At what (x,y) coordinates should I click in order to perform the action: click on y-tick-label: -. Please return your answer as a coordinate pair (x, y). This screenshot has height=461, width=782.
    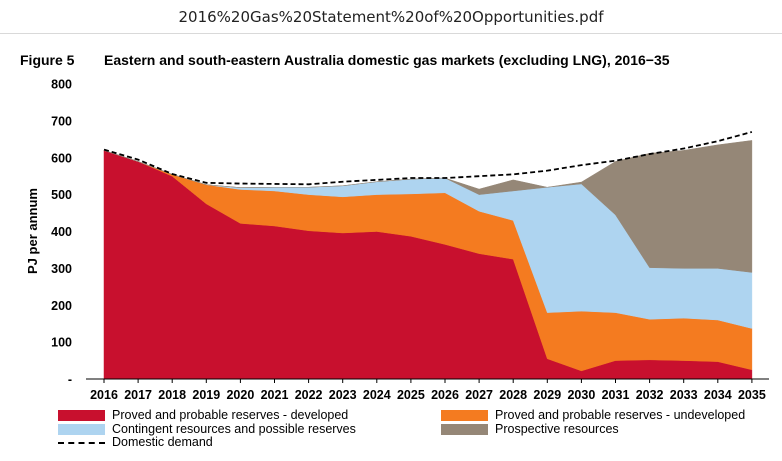
    Looking at the image, I should click on (70, 380).